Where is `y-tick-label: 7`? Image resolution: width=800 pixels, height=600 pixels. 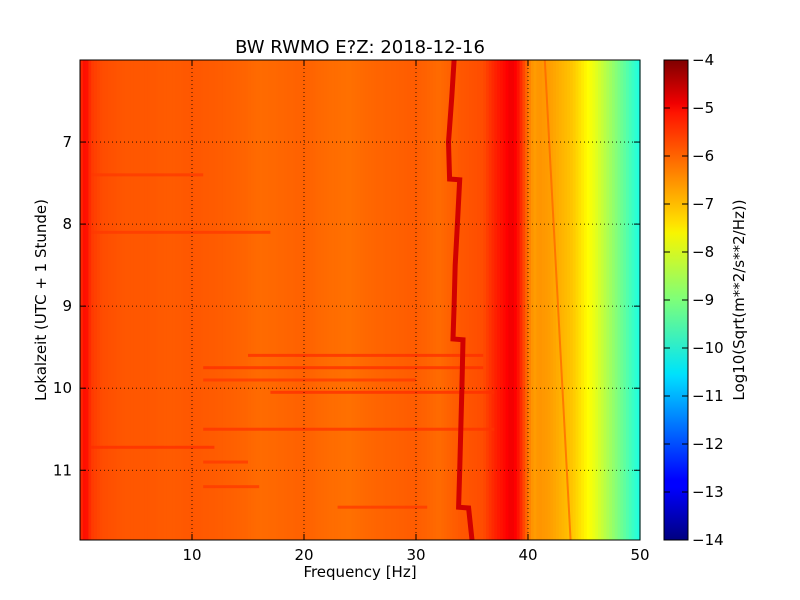 y-tick-label: 7 is located at coordinates (67, 142).